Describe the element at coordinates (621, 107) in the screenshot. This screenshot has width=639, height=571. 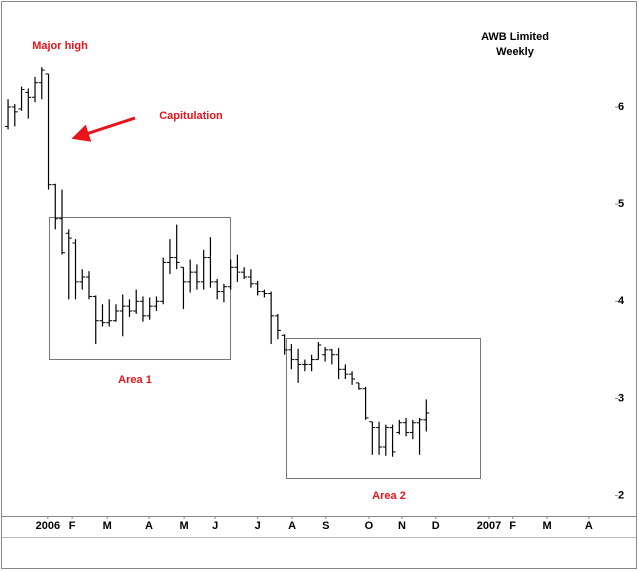
I see `y-tick-label: 6` at that location.